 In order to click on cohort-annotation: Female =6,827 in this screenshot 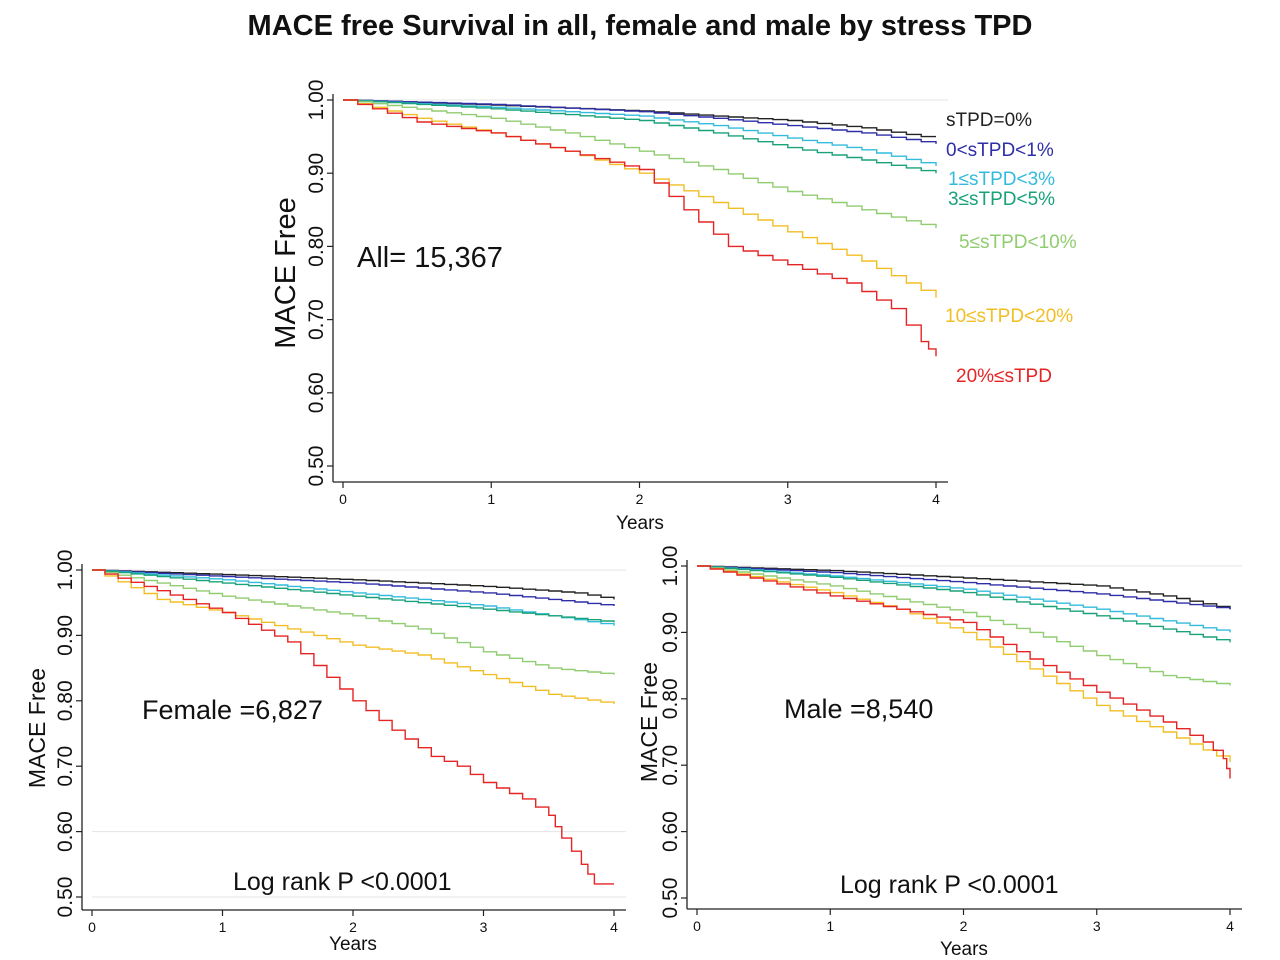, I will do `click(232, 710)`.